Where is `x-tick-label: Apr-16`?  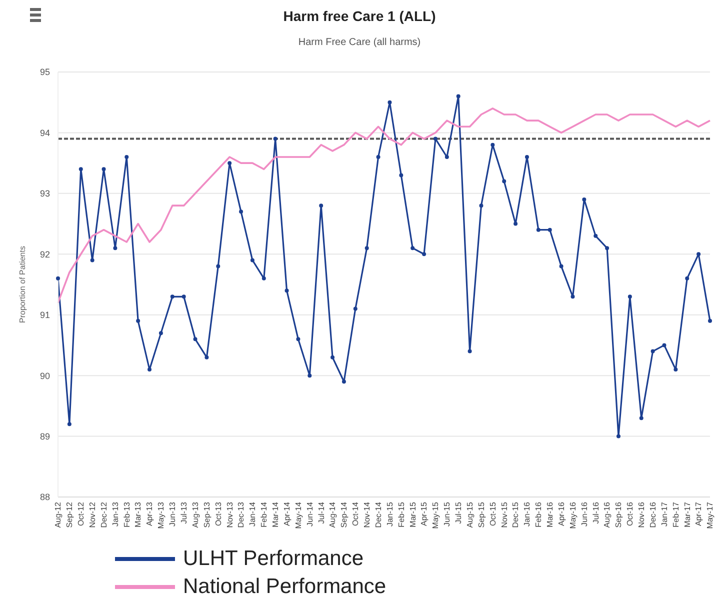 x-tick-label: Apr-16 is located at coordinates (561, 513).